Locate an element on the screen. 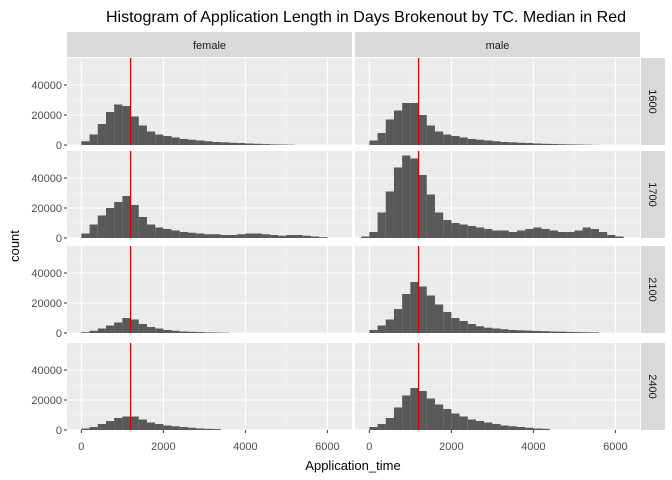 This screenshot has width=672, height=480. strip-male is located at coordinates (497, 44).